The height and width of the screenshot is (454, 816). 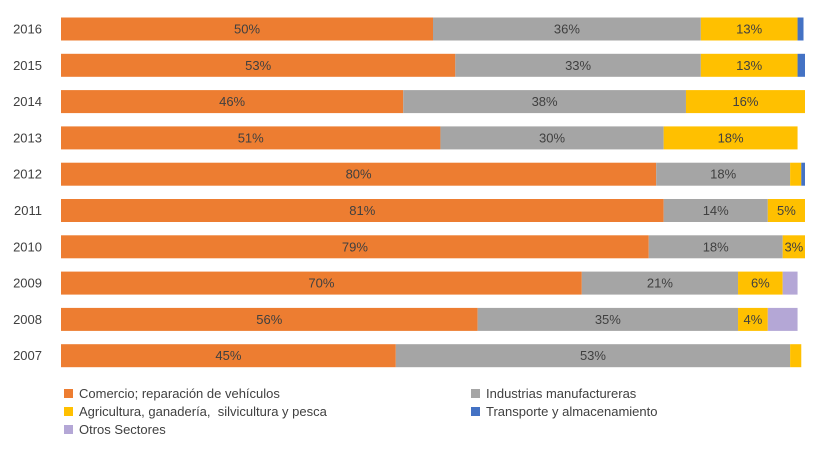 I want to click on legend-item-3: Transporte y almacenamiento, so click(x=564, y=411).